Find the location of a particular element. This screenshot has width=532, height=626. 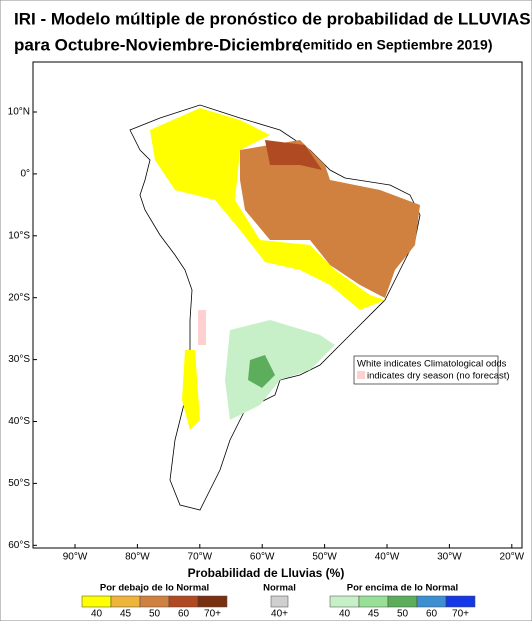

lat-label: 60°S is located at coordinates (19, 545).